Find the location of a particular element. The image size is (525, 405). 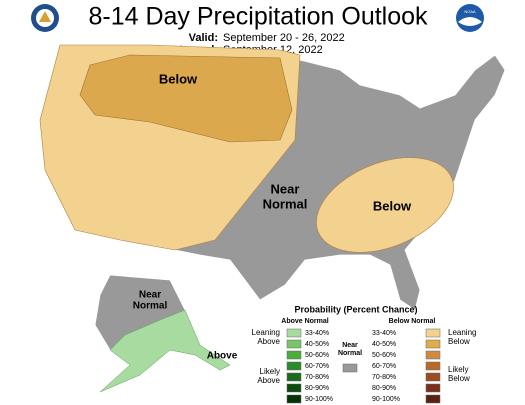

west-below-label: Below is located at coordinates (178, 78).